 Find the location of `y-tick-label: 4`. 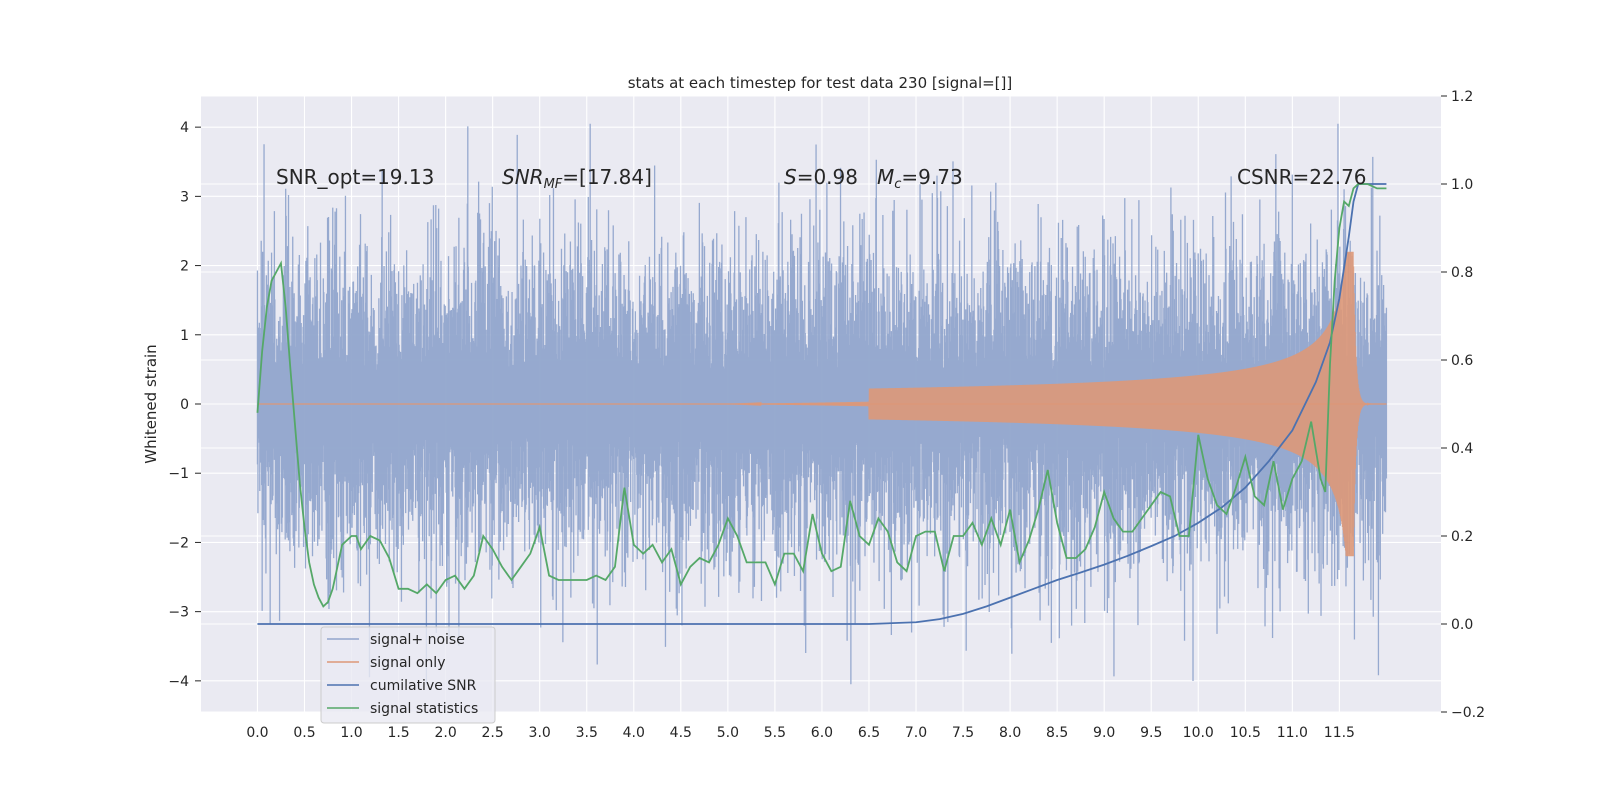

y-tick-label: 4 is located at coordinates (184, 128).